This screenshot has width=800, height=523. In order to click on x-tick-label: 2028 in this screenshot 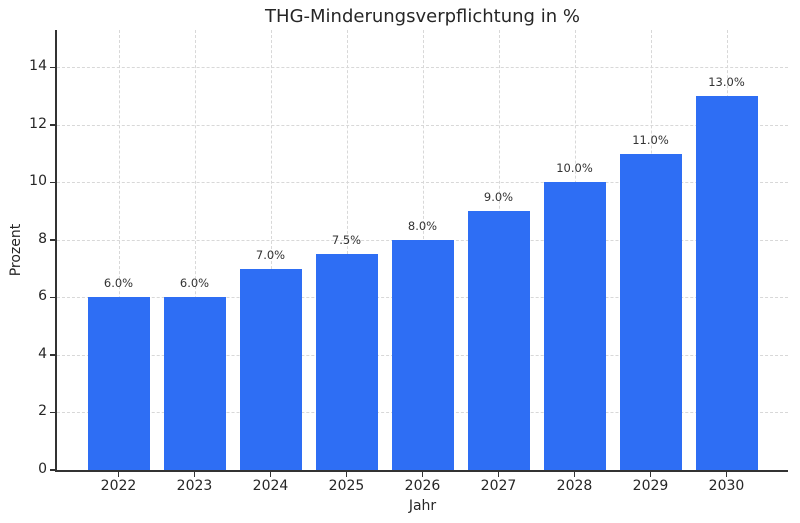, I will do `click(574, 486)`.